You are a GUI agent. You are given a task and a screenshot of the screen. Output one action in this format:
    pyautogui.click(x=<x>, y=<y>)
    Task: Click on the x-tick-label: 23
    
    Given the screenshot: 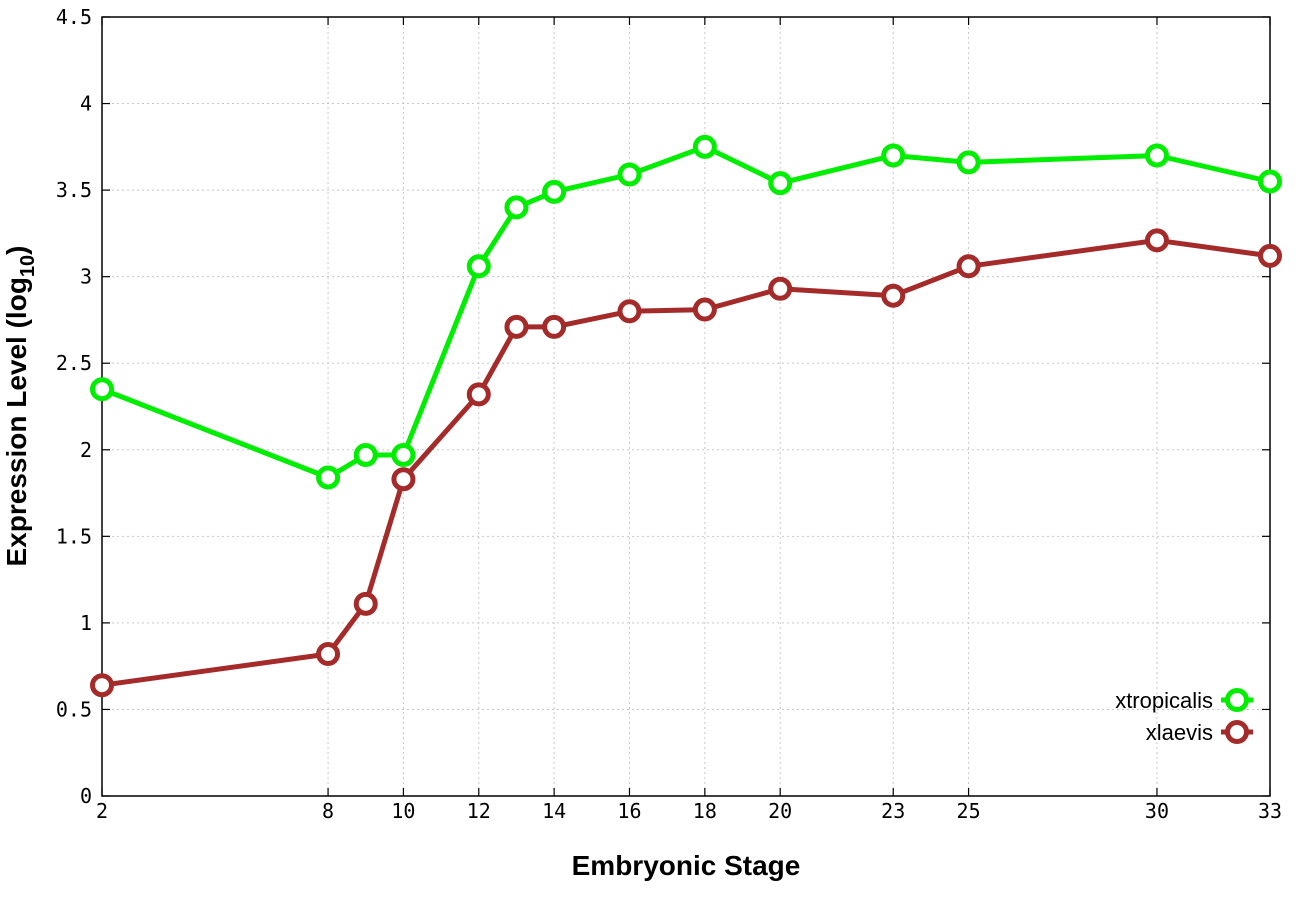 What is the action you would take?
    pyautogui.click(x=893, y=811)
    